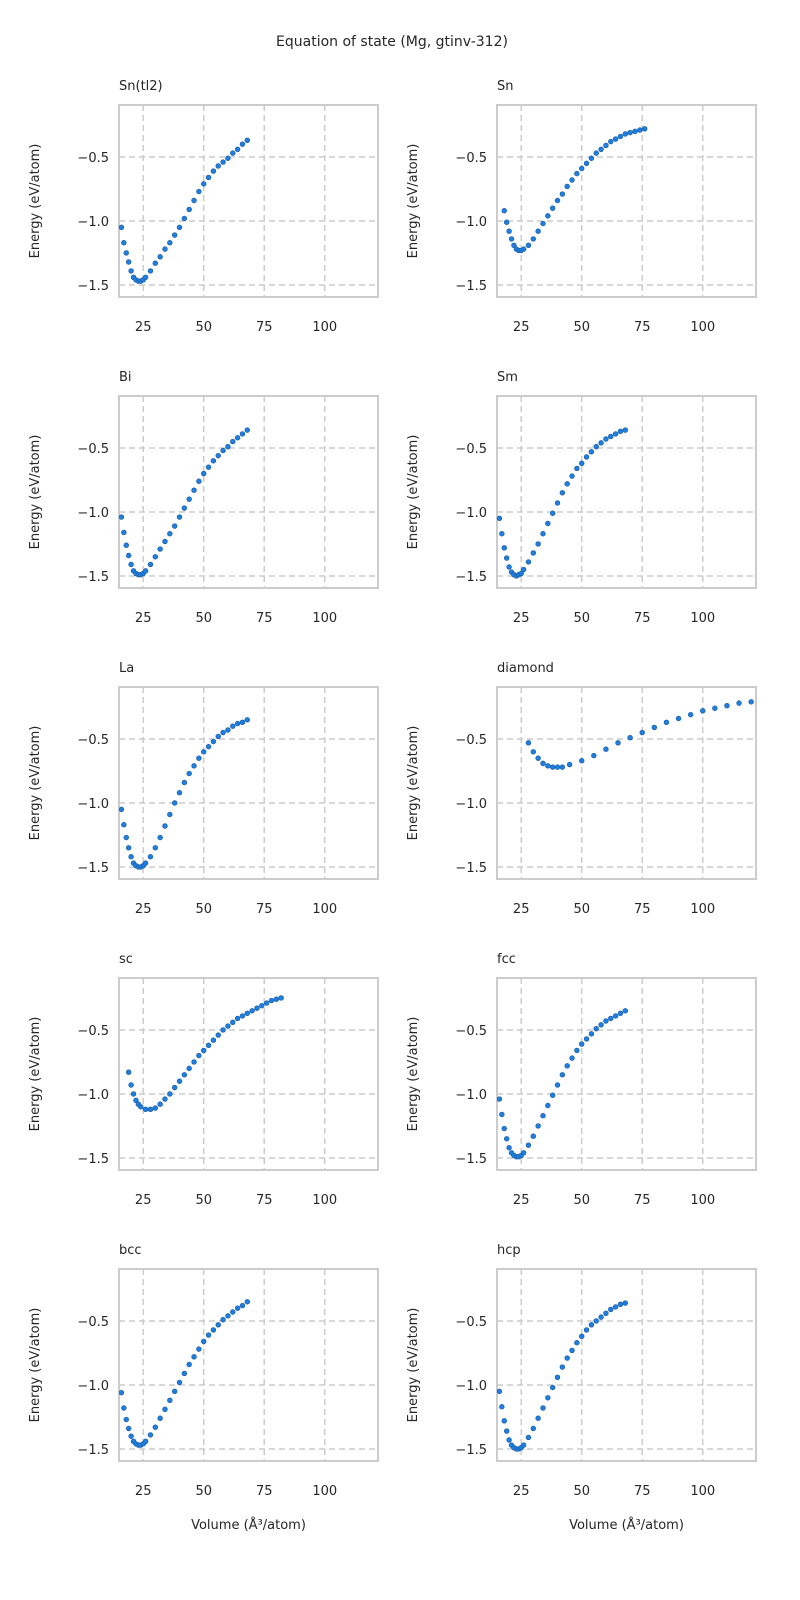  What do you see at coordinates (184, 1373) in the screenshot?
I see `data-points` at bounding box center [184, 1373].